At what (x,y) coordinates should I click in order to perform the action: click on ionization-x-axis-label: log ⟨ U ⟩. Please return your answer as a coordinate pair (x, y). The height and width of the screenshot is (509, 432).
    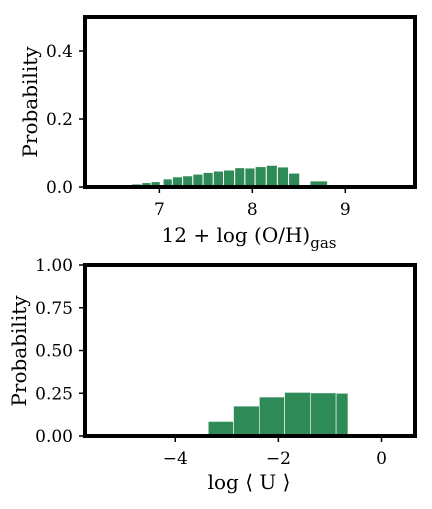
    Looking at the image, I should click on (249, 482).